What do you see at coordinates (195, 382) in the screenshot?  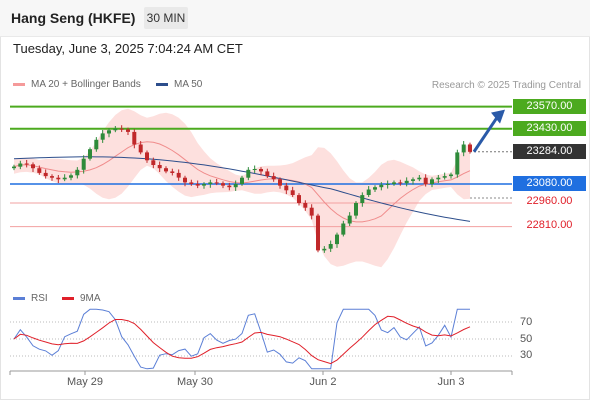 I see `x-label-may30: May 30` at bounding box center [195, 382].